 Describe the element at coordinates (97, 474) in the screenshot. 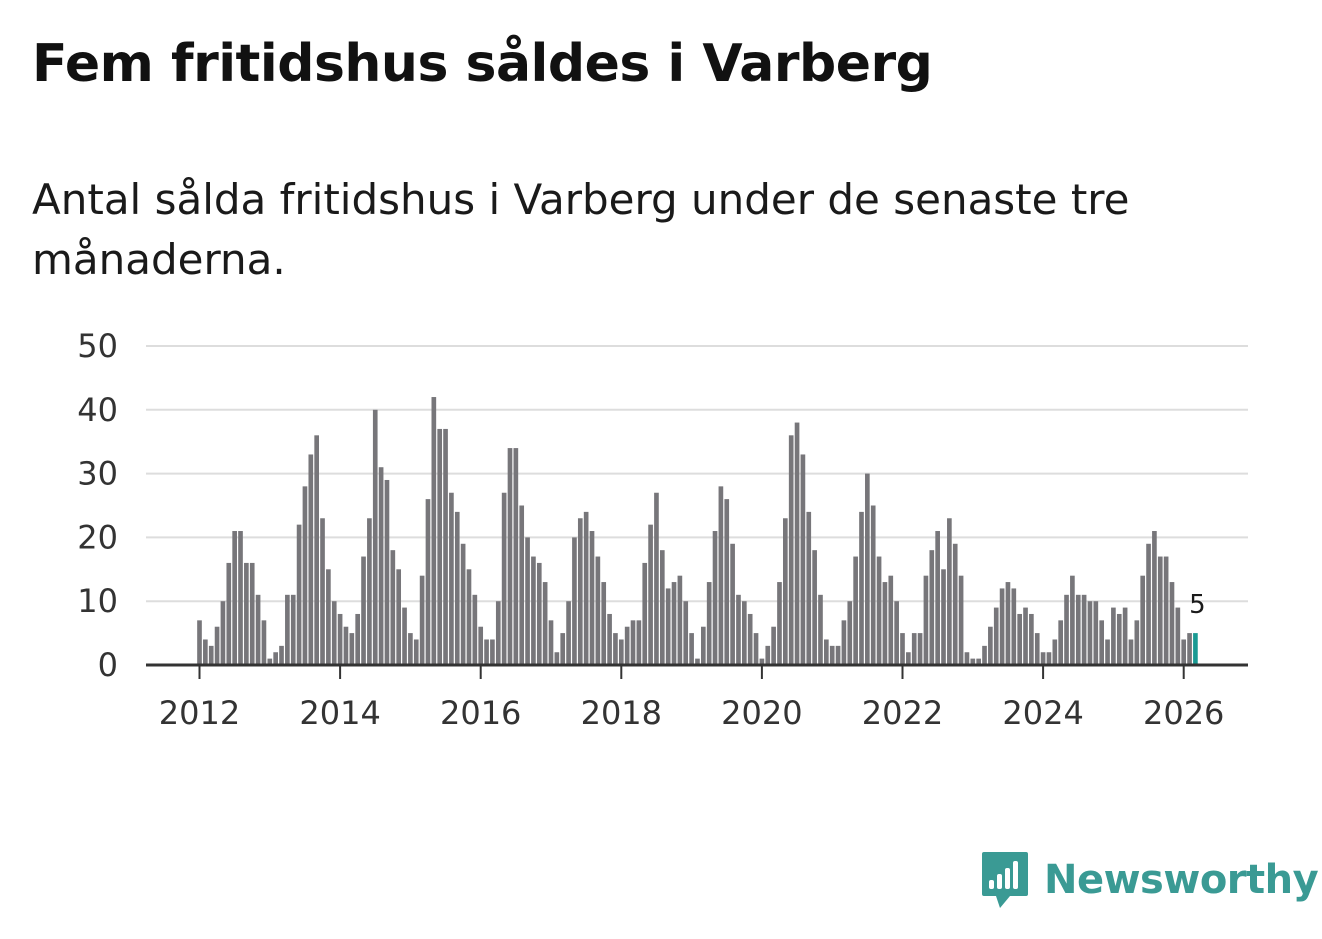

I see `y-tick-label: 30` at that location.